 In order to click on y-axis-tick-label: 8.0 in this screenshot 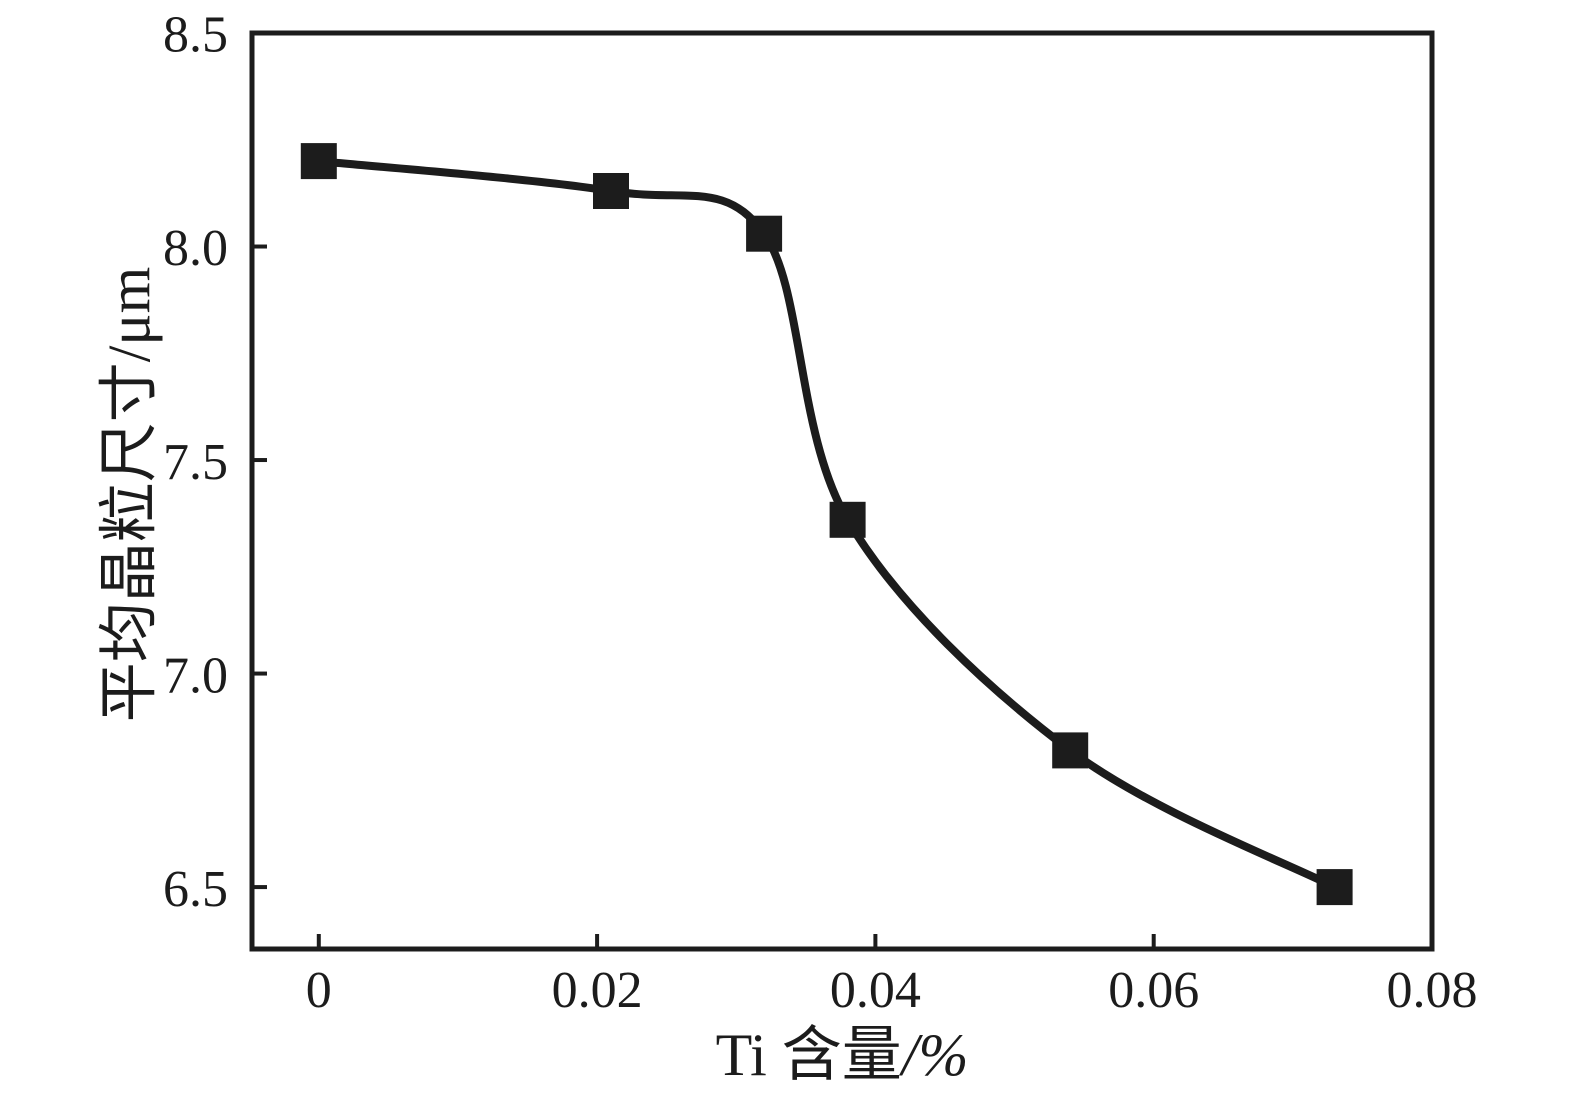, I will do `click(195, 248)`.